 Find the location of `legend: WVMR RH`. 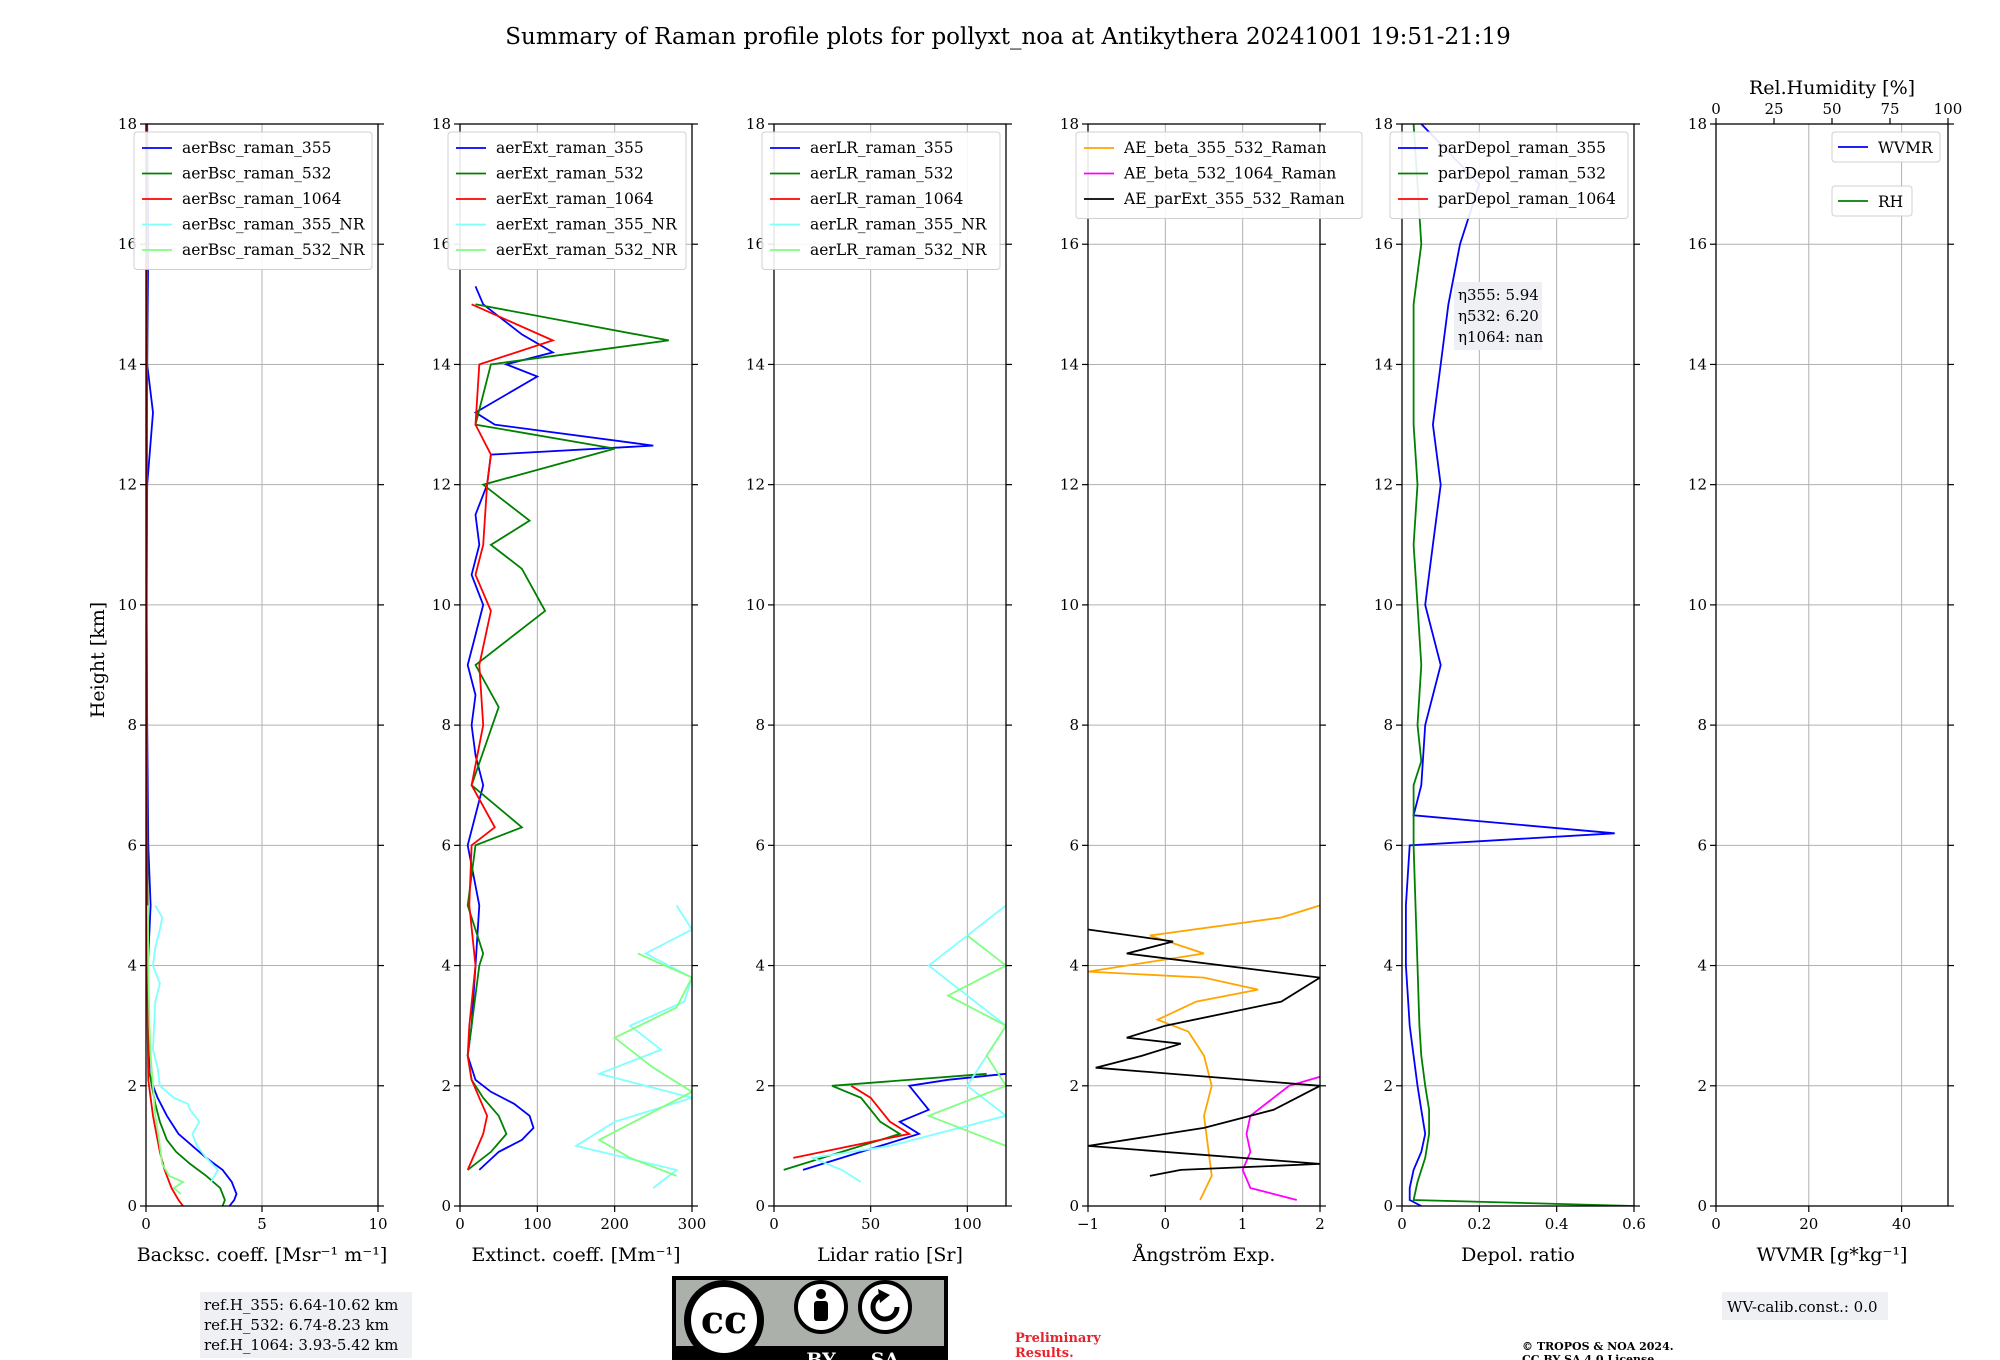

legend: WVMR RH is located at coordinates (1886, 174).